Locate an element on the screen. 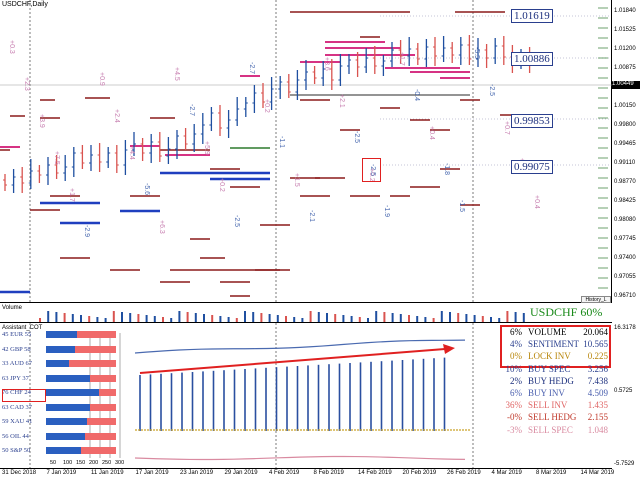 The image size is (640, 480). stat-pct: 10% is located at coordinates (514, 368).